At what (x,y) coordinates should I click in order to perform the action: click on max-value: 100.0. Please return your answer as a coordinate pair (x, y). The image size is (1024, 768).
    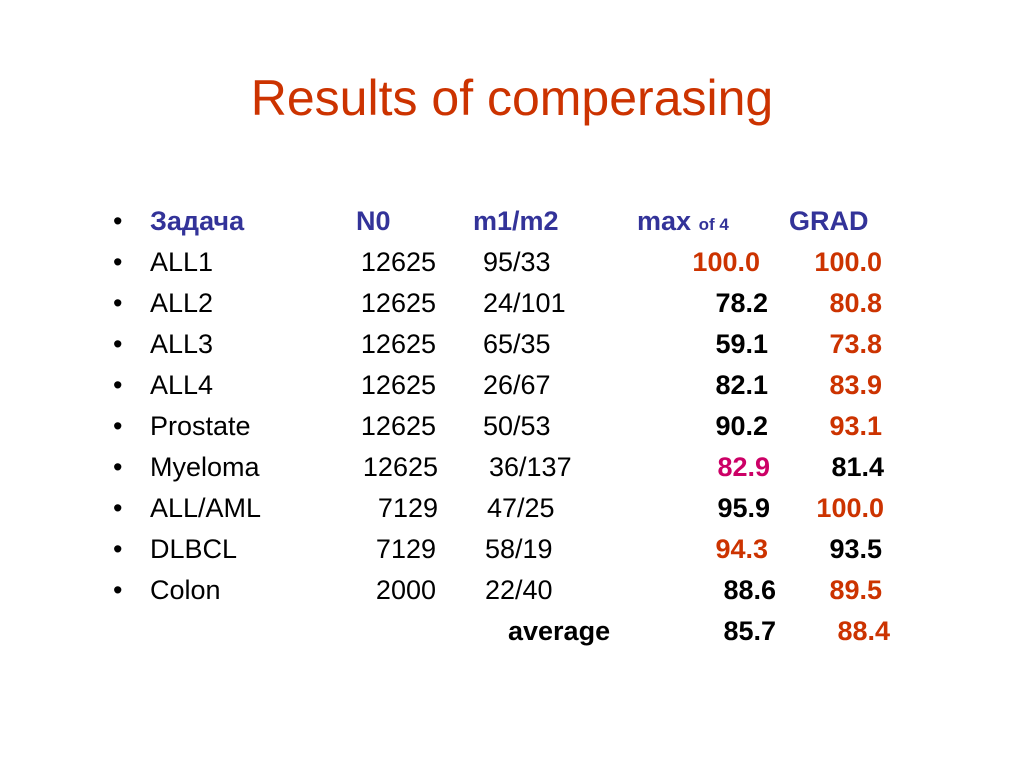
    Looking at the image, I should click on (726, 262).